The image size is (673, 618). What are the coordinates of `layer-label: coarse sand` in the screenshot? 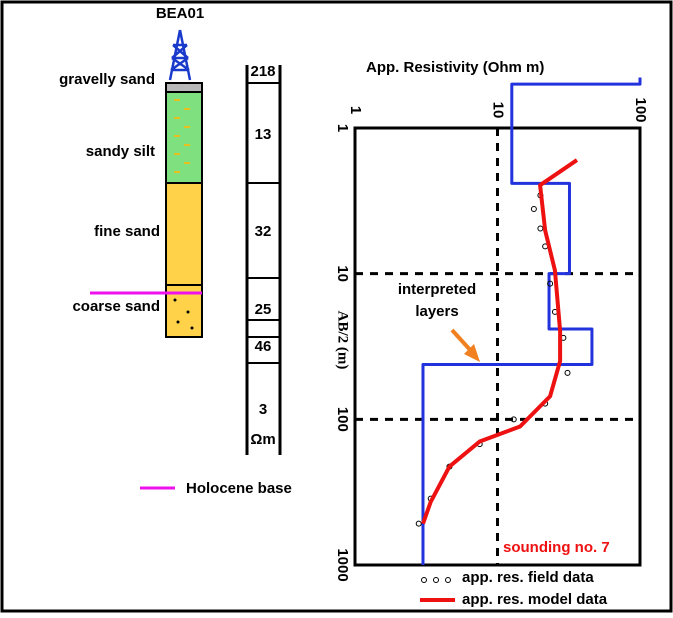 It's located at (116, 306).